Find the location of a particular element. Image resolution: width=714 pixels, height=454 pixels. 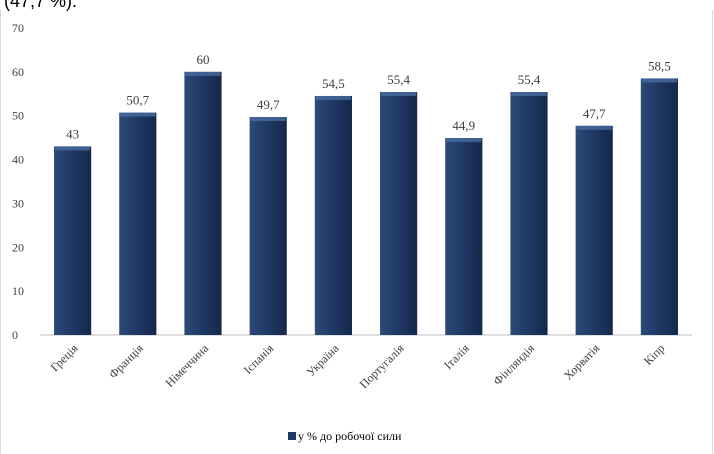

y-tick-label: 40 is located at coordinates (18, 160).